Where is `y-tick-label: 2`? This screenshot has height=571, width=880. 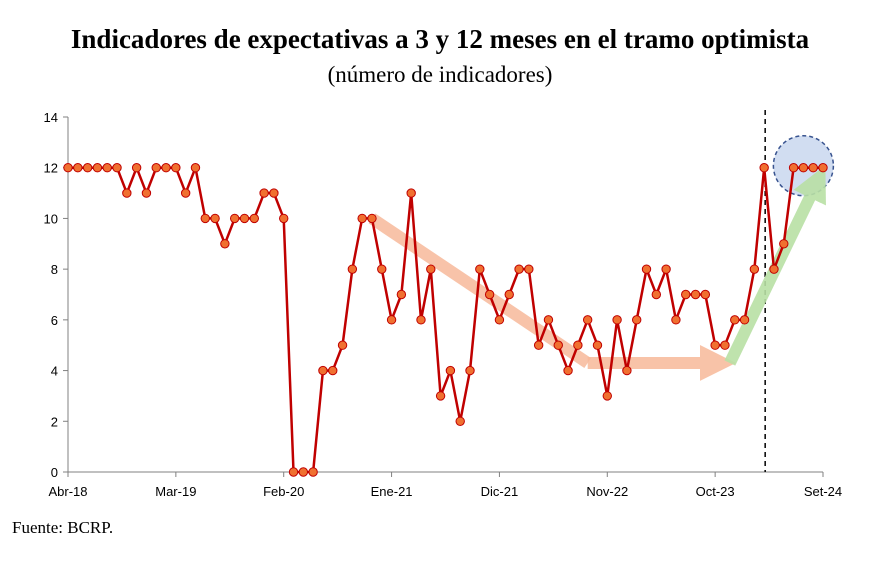
y-tick-label: 2 is located at coordinates (54, 421).